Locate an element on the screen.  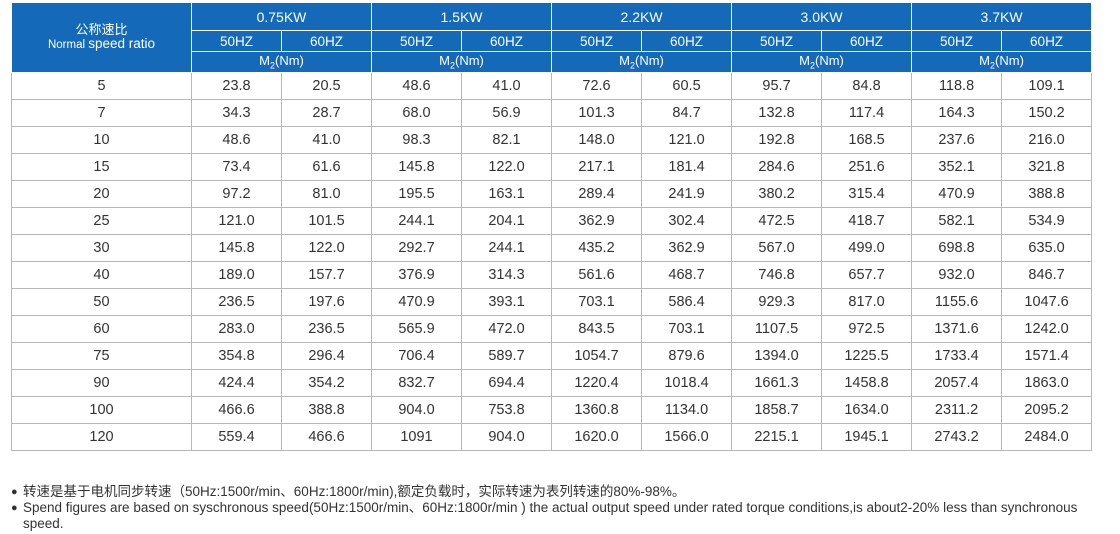
torque-value-cell: 1858.7 is located at coordinates (777, 410).